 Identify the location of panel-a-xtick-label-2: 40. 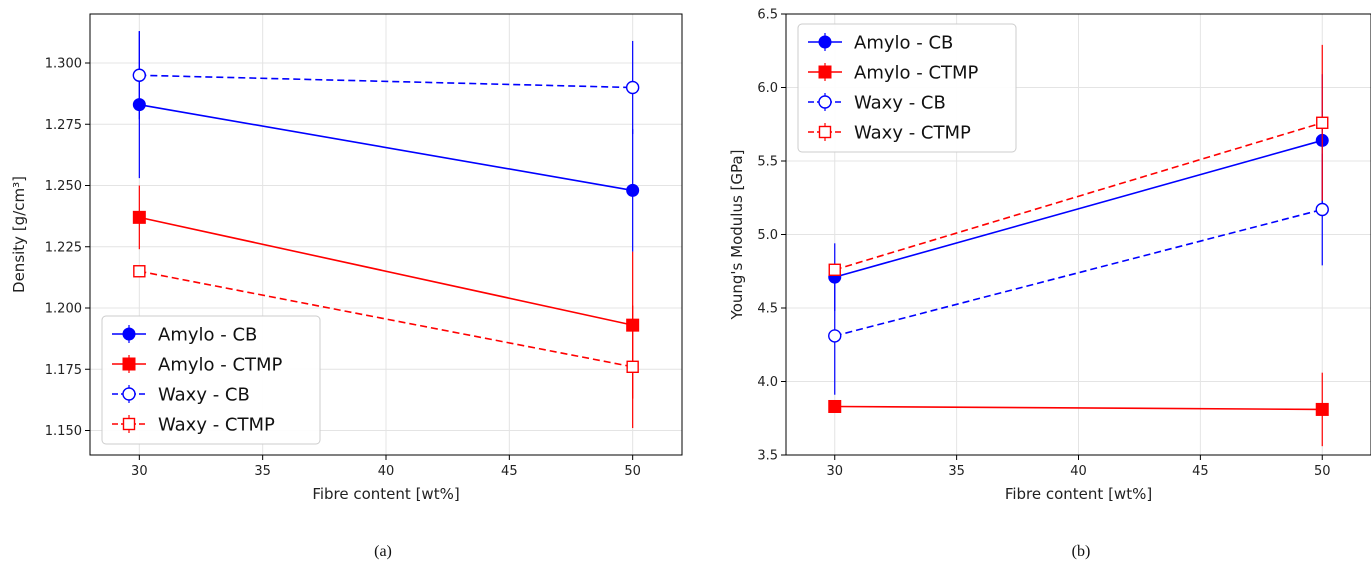
(386, 471).